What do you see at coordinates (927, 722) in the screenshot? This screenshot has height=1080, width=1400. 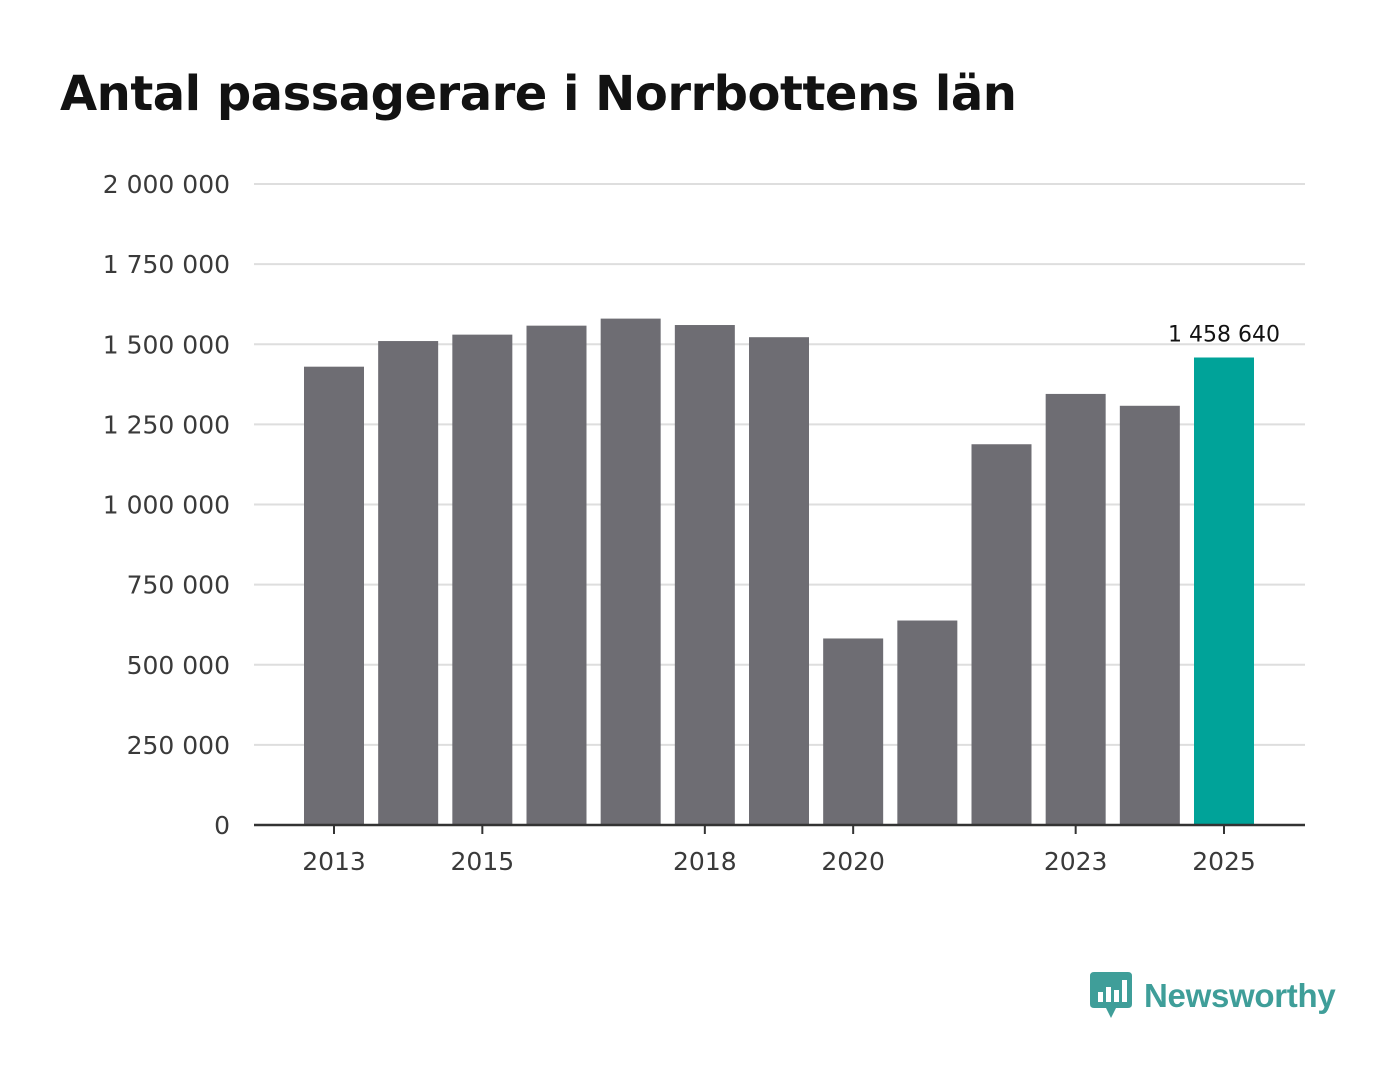 I see `bar-2021` at bounding box center [927, 722].